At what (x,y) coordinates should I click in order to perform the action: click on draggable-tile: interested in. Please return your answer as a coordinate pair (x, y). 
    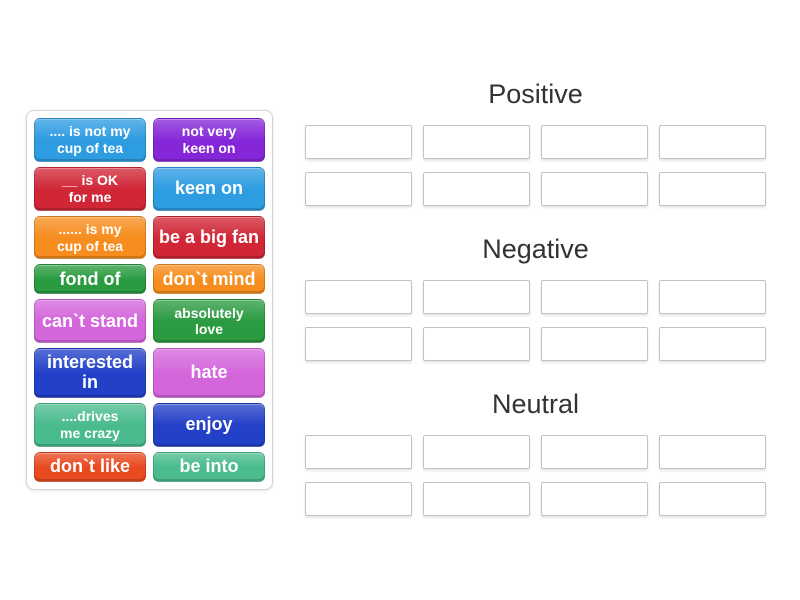
    Looking at the image, I should click on (90, 373).